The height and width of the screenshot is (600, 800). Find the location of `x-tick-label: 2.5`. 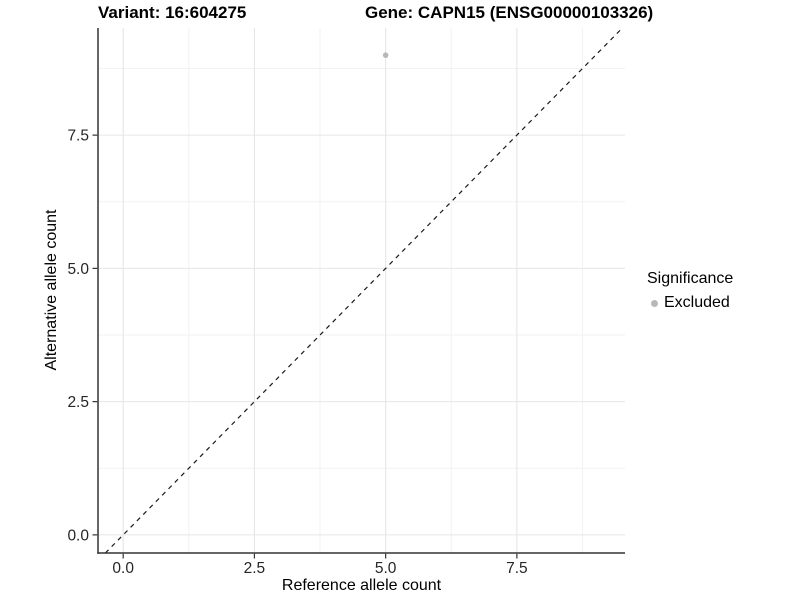

x-tick-label: 2.5 is located at coordinates (255, 568).